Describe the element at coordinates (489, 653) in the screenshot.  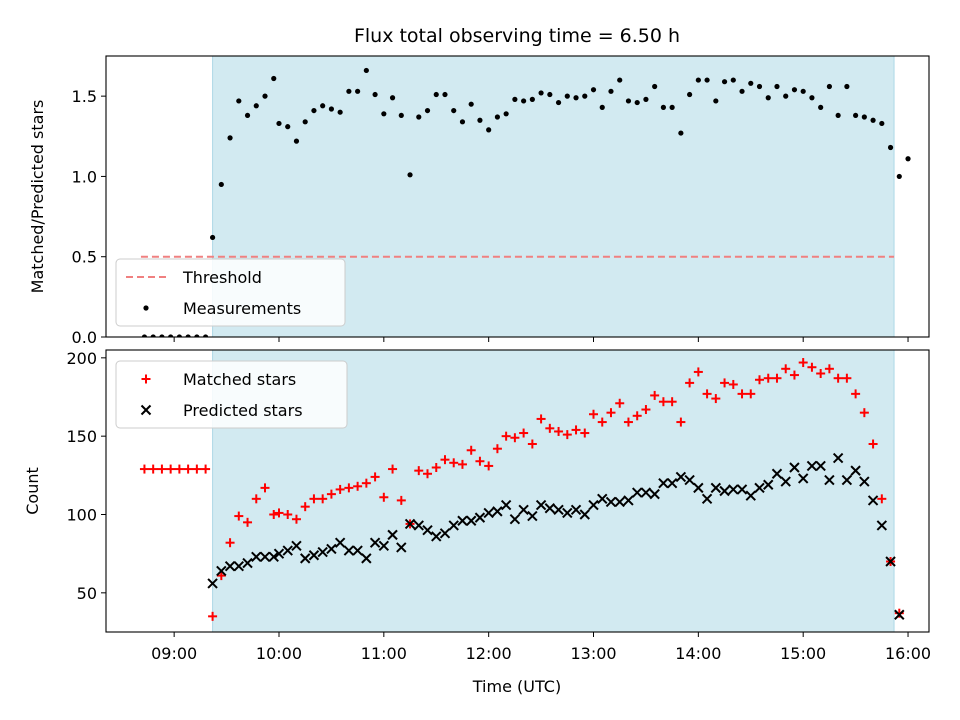
I see `x-tick-label: 12:00` at that location.